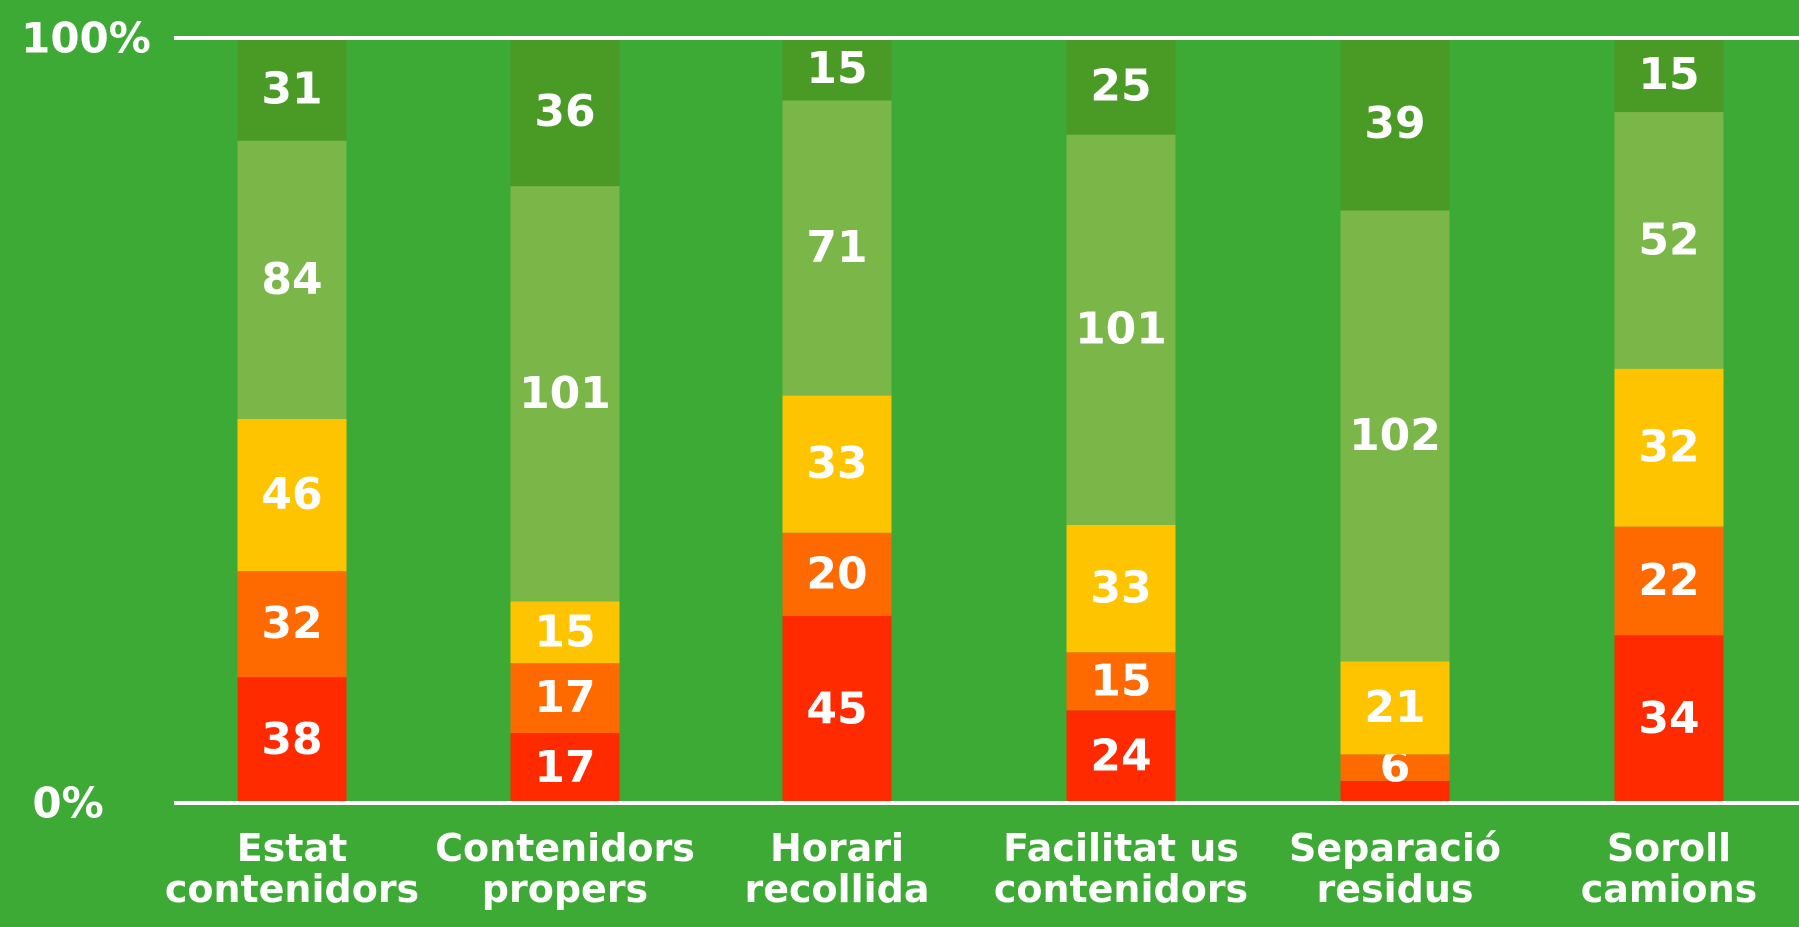 This screenshot has height=927, width=1799. Describe the element at coordinates (837, 869) in the screenshot. I see `x-tick-label: Horari recollida` at that location.